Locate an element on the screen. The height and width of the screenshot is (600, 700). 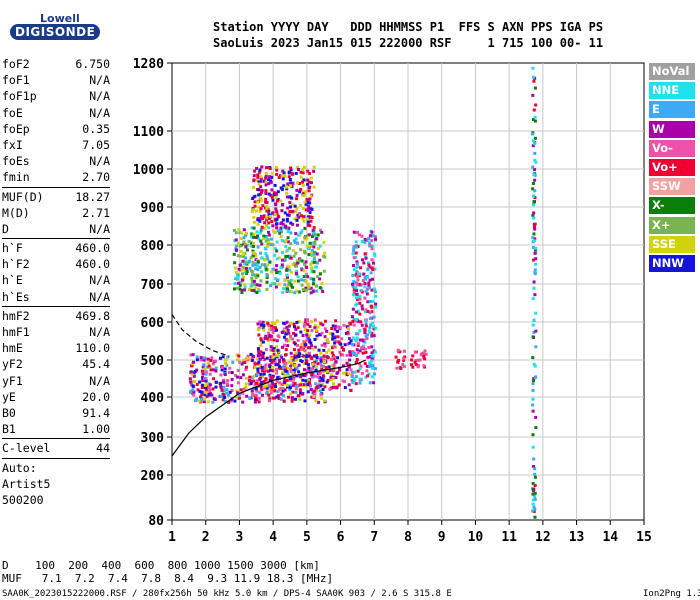
param-value: N/A is located at coordinates (99, 380).